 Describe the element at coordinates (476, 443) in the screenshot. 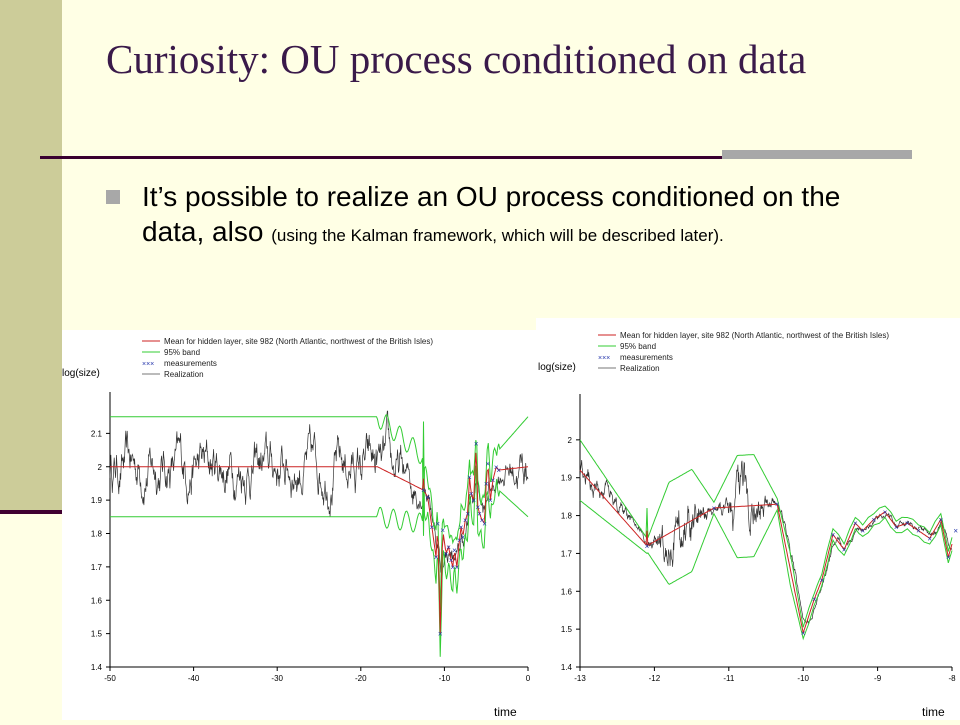

I see `measurement-point-21: ×` at that location.